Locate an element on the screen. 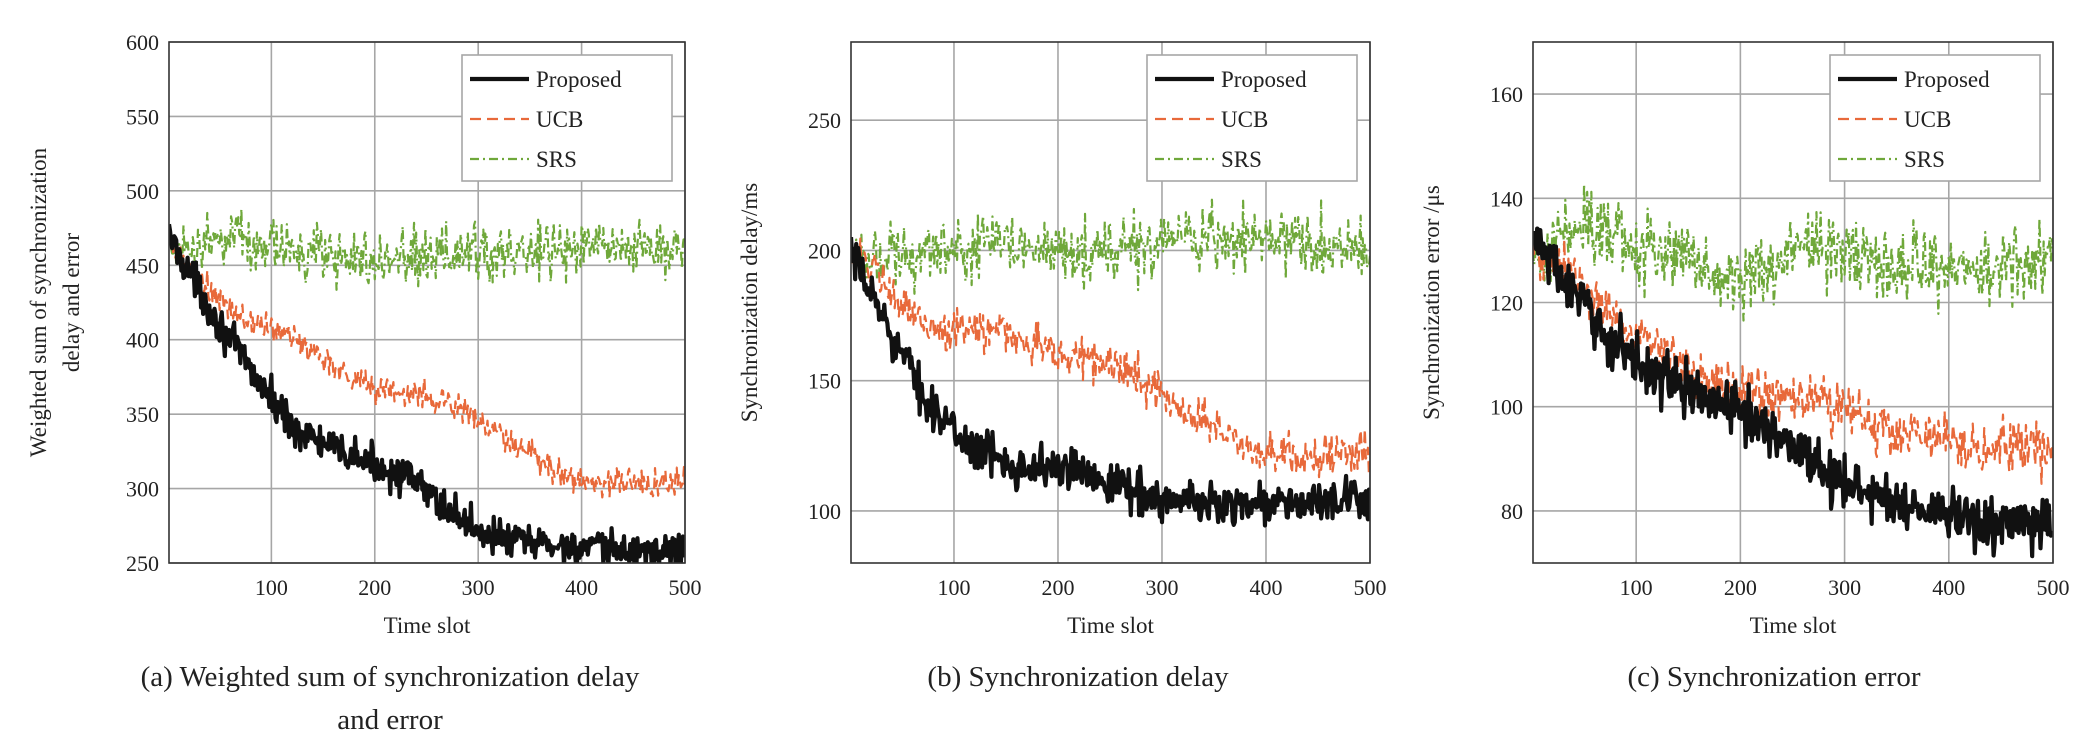 Image resolution: width=2100 pixels, height=747 pixels. panel-a-xtick-label: 100 is located at coordinates (271, 587).